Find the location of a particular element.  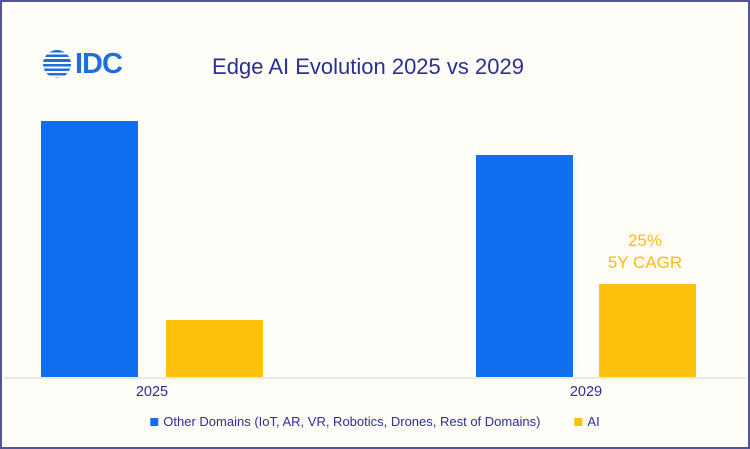

bar-2025-ai is located at coordinates (214, 349).